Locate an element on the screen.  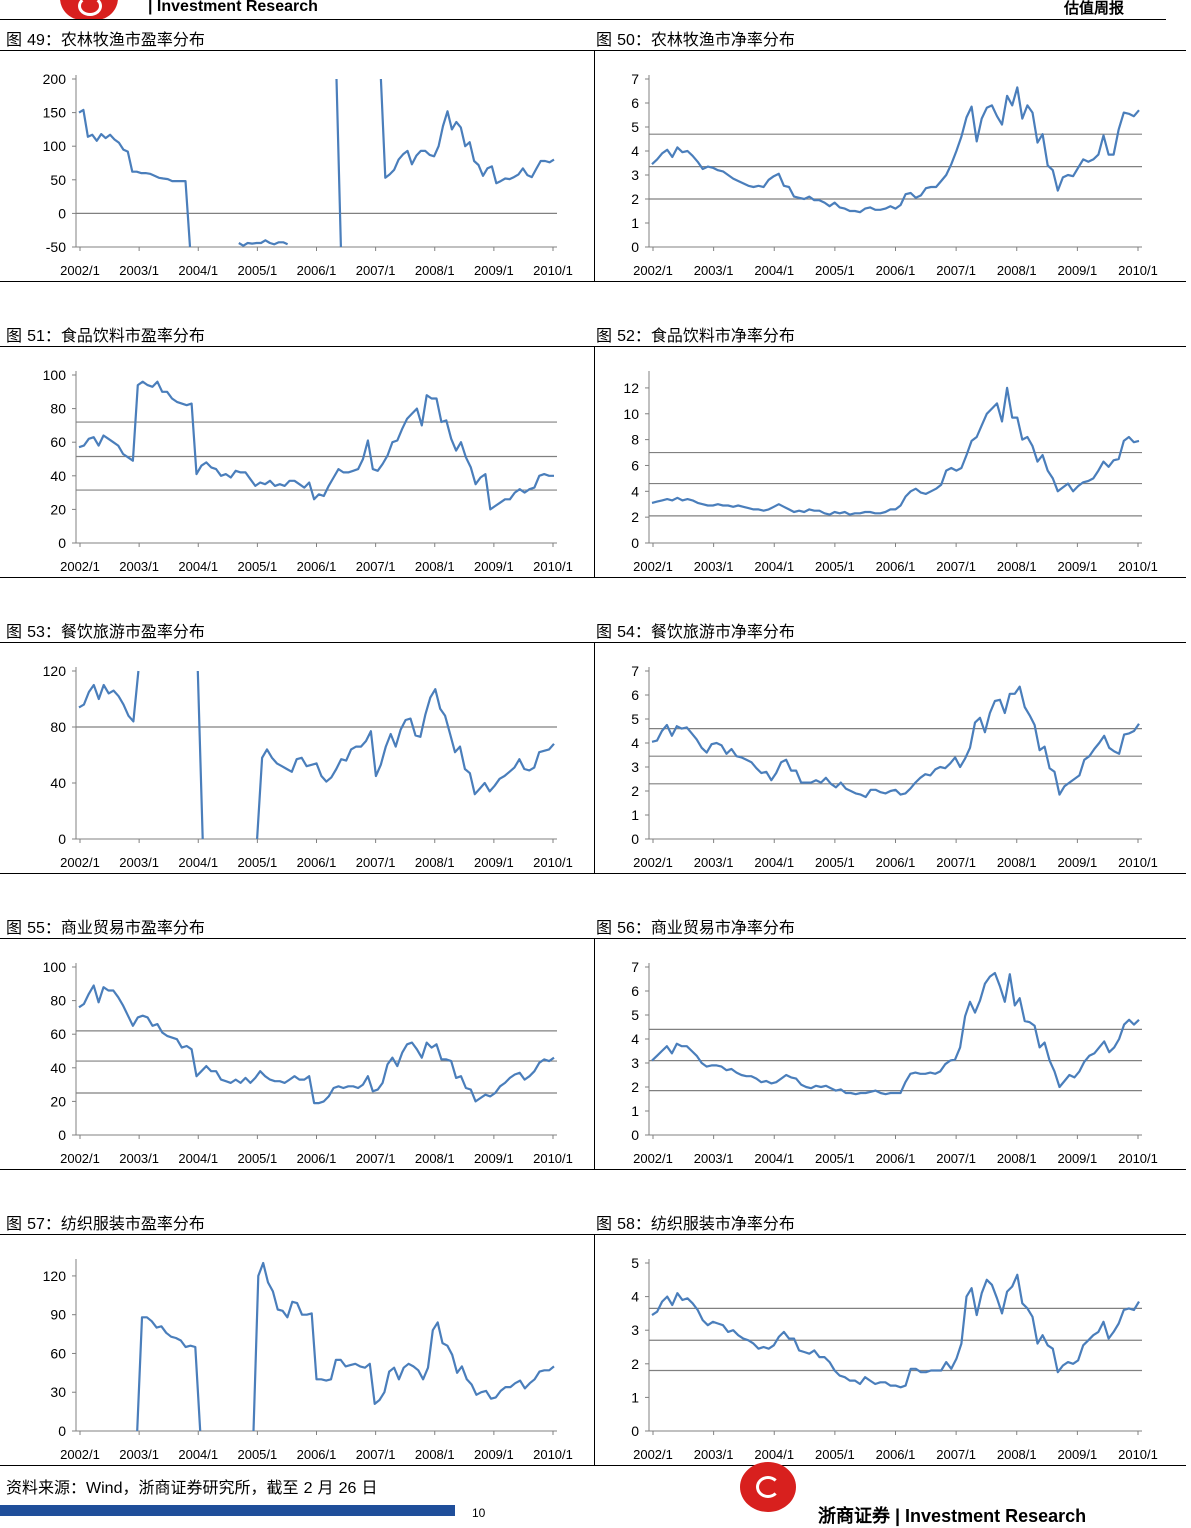
chart-title: 图 55：商业贸易市盈率分布 is located at coordinates (105, 927).